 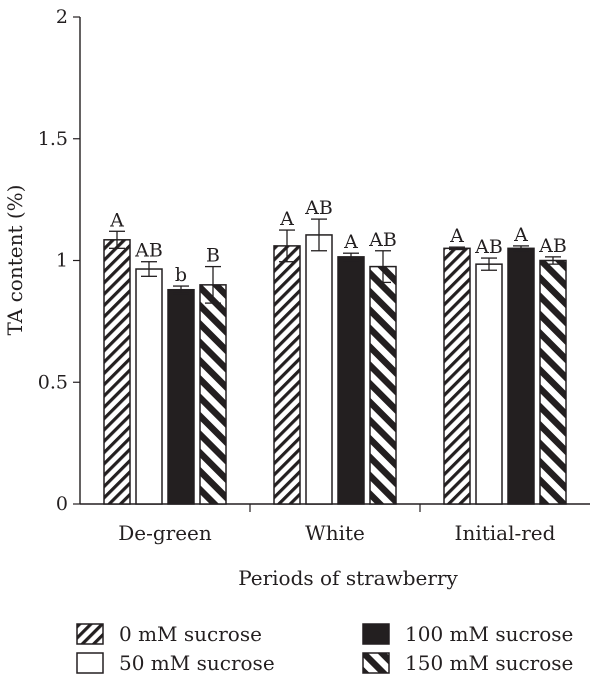 What do you see at coordinates (197, 663) in the screenshot?
I see `legend-label: 50 mM sucrose` at bounding box center [197, 663].